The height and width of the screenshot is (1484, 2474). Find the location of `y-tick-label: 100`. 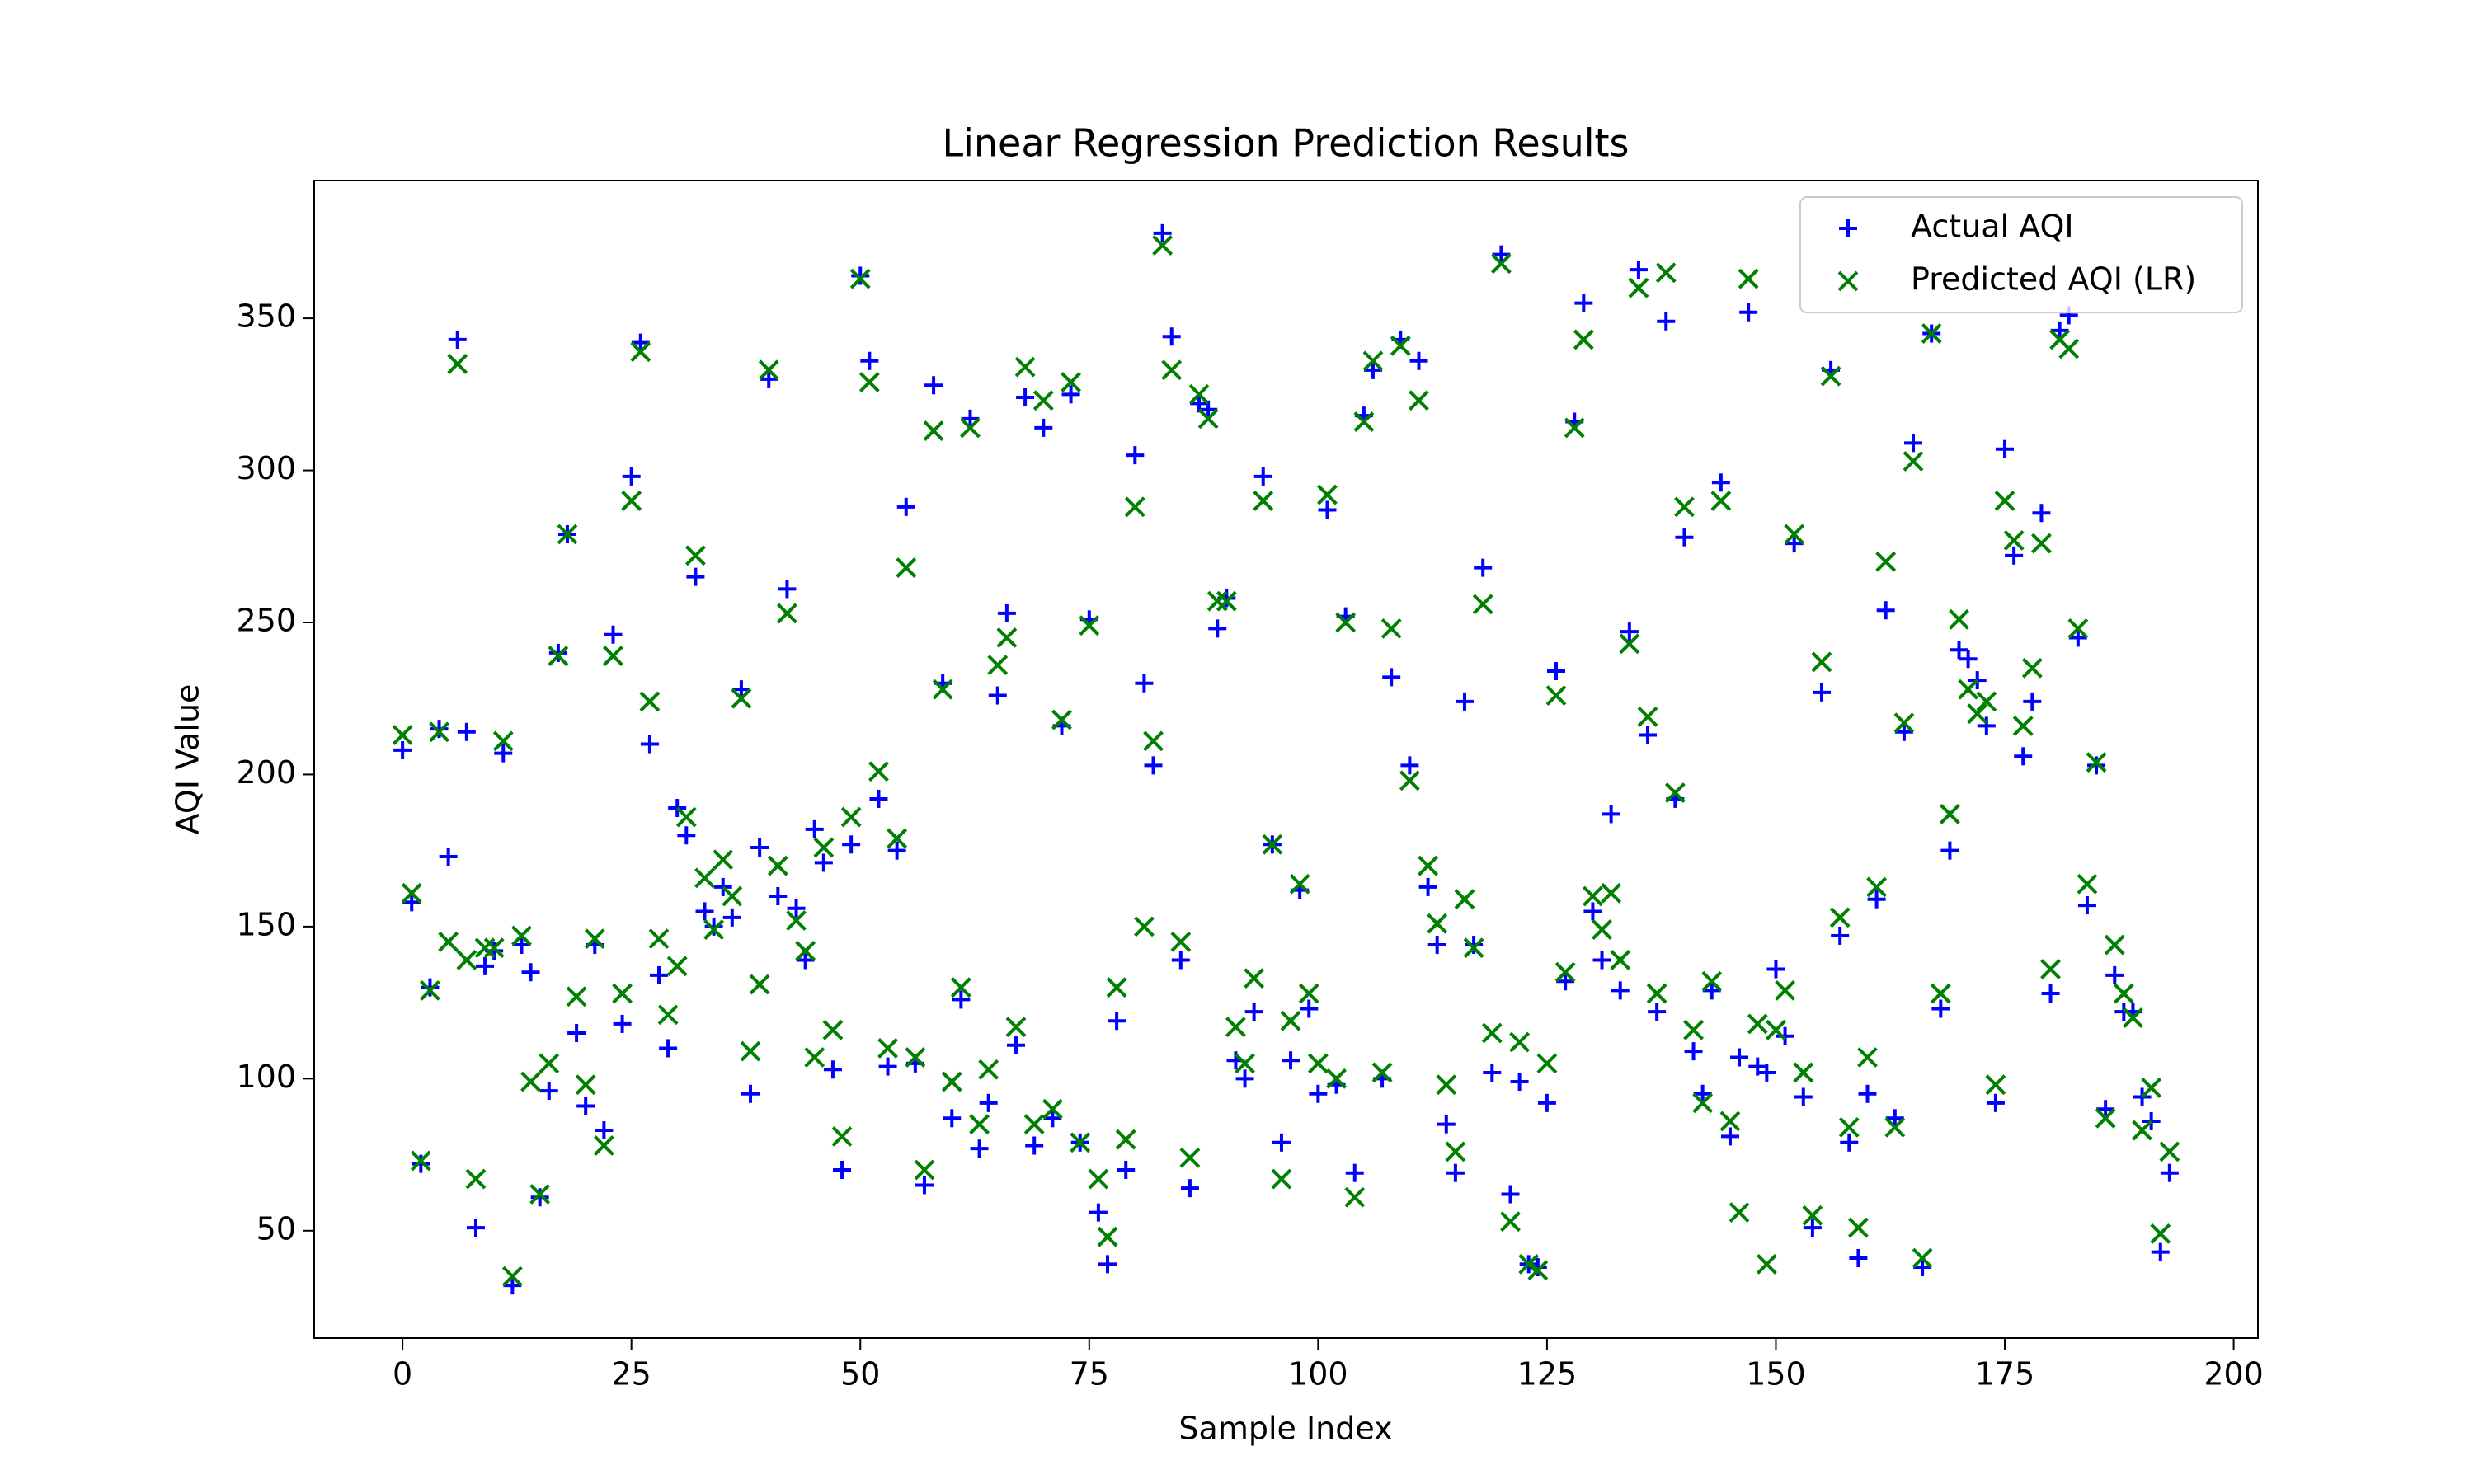

y-tick-label: 100 is located at coordinates (266, 1077).